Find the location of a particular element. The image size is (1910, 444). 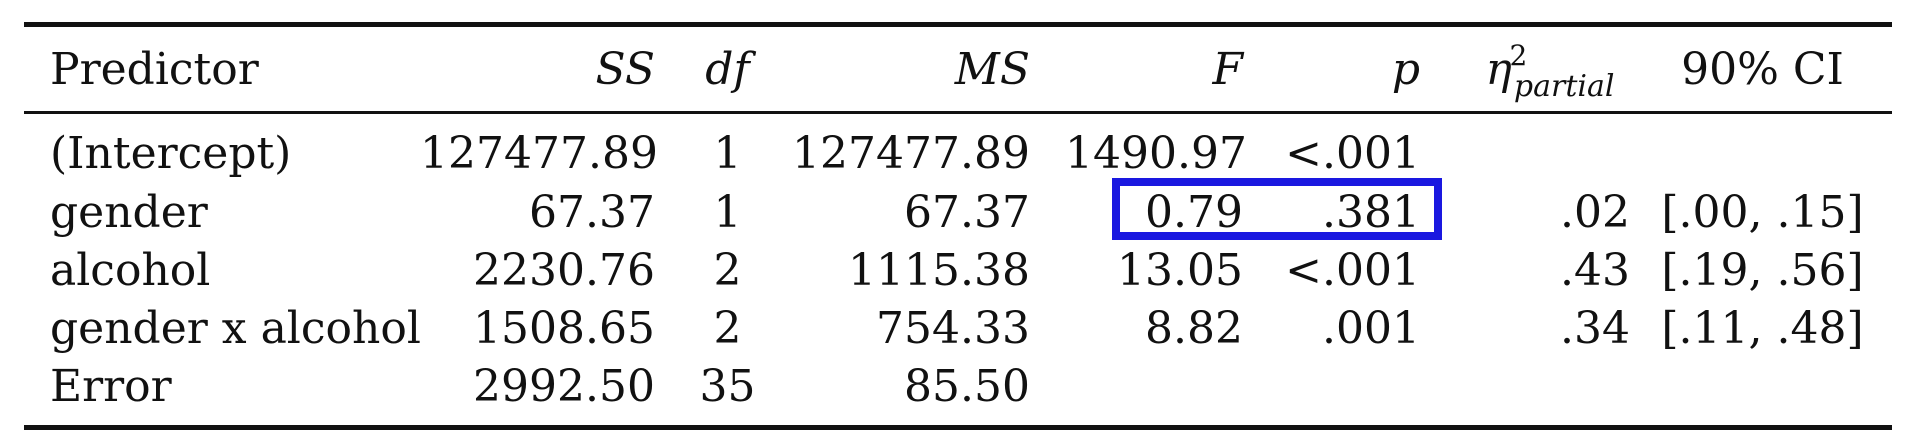

row-3-ss: 1508.65 is located at coordinates (564, 328).